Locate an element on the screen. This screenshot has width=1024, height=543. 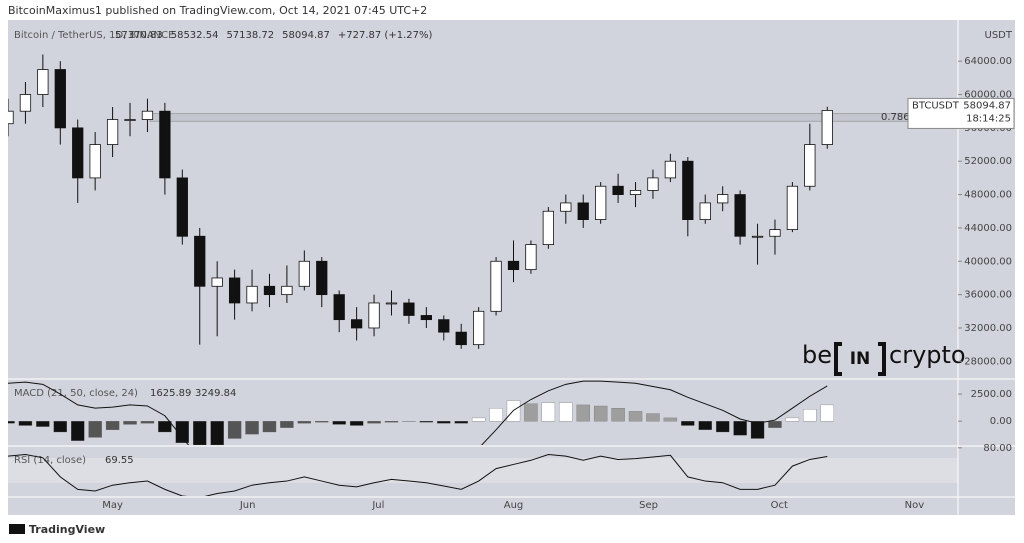
x-tick-label: Oct is located at coordinates (779, 505).